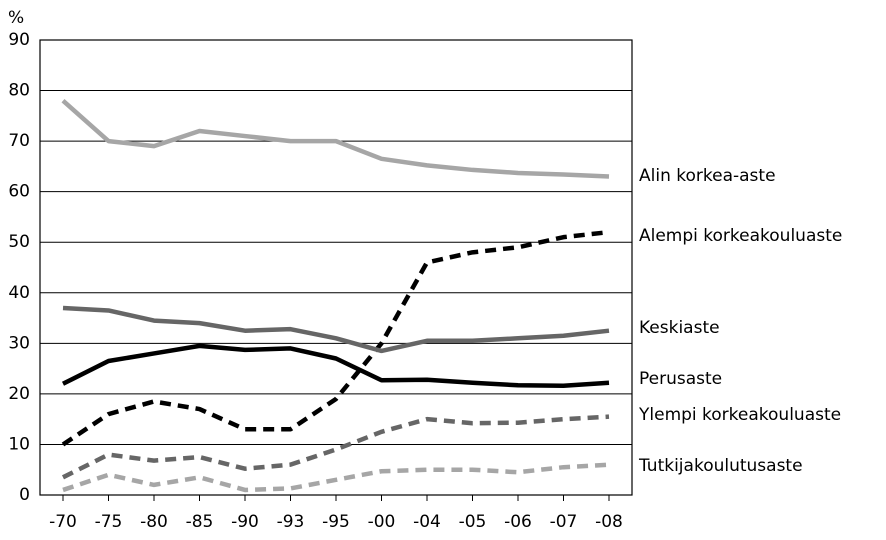  I want to click on y-tick-label: 70, so click(19, 141).